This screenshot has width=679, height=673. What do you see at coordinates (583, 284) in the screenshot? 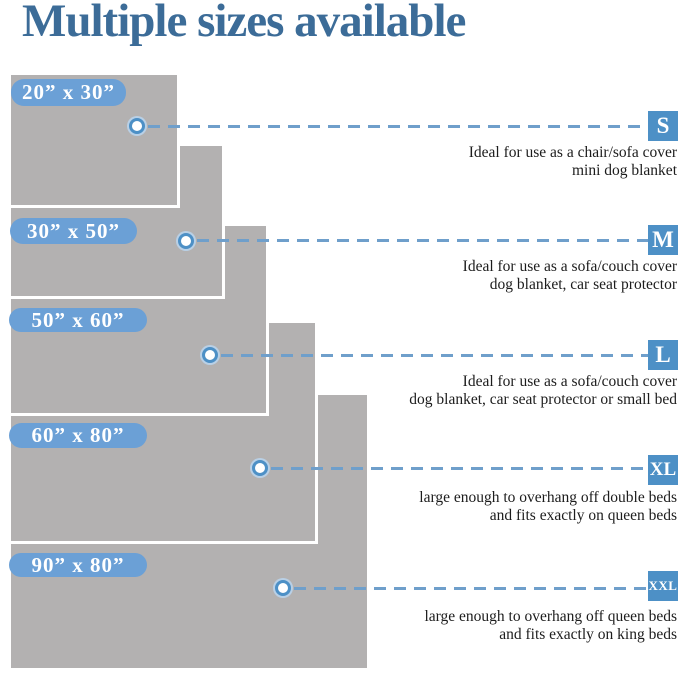
I see `description-m-line2: dog blanket, car seat protector` at bounding box center [583, 284].